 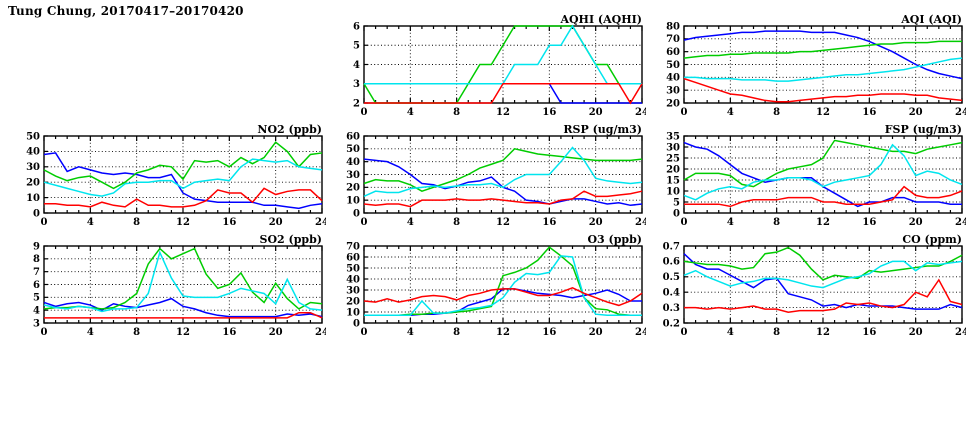 I want to click on y-tick-label: 0.5, so click(x=671, y=277).